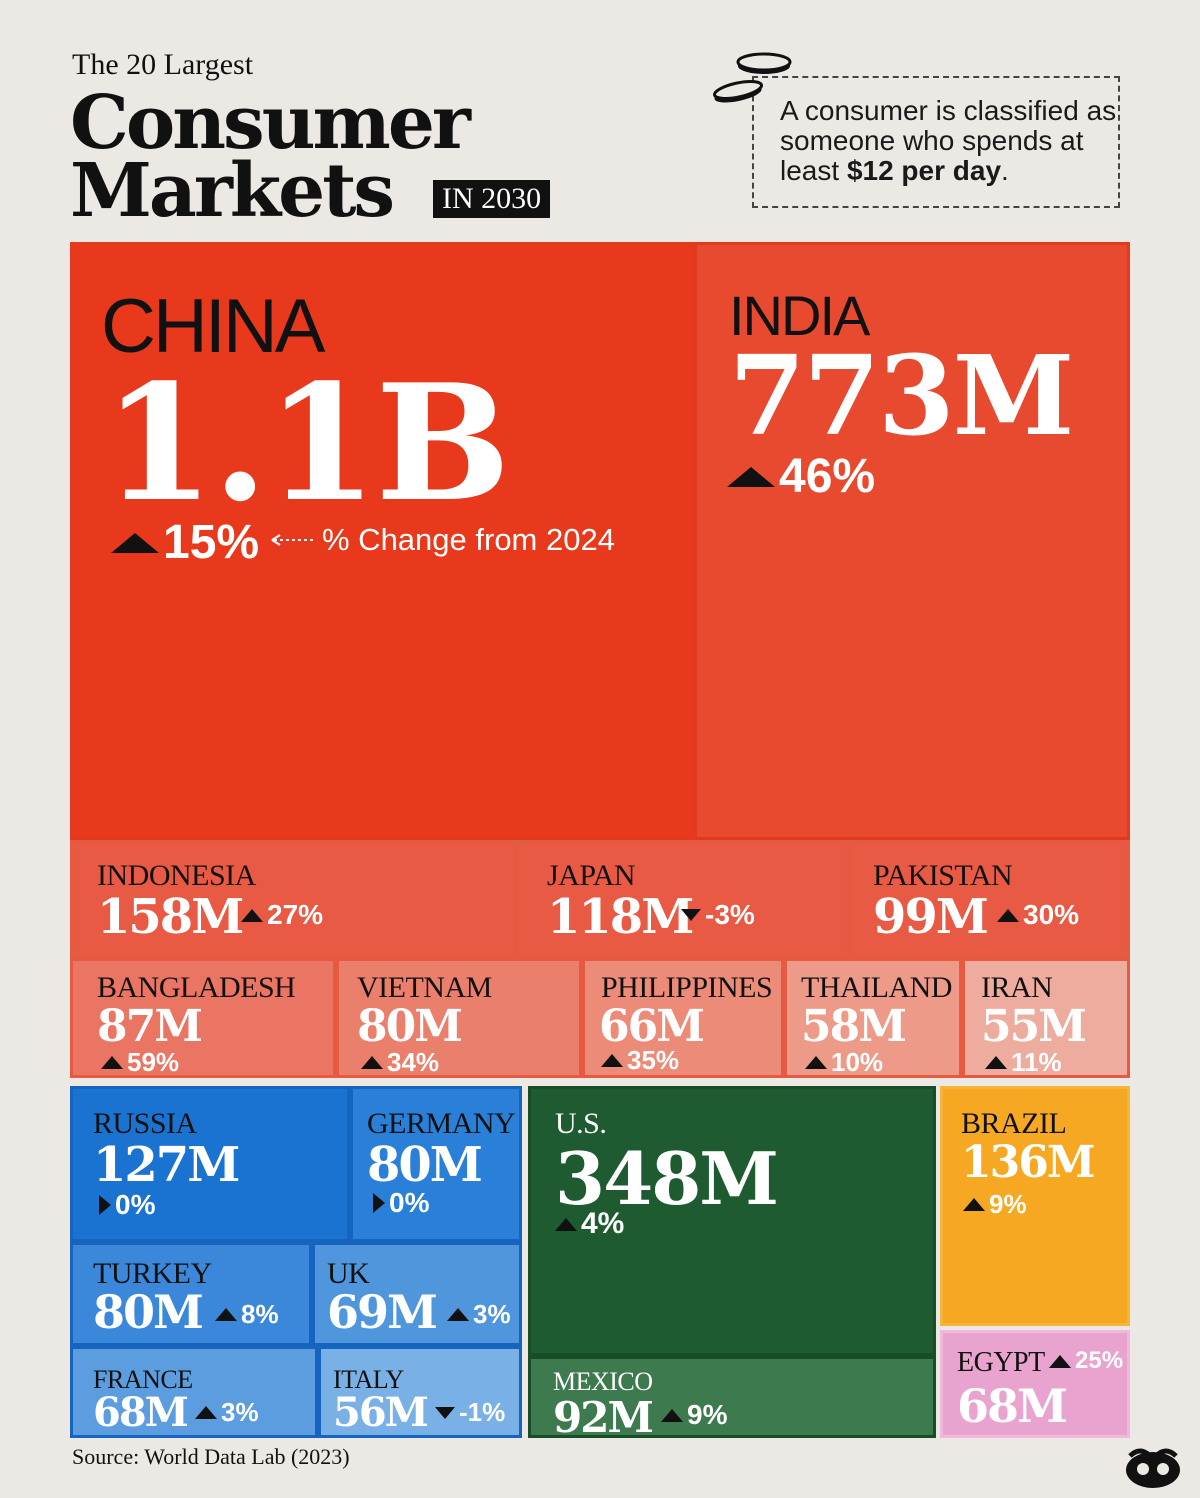 Image resolution: width=1200 pixels, height=1498 pixels. I want to click on tile-change-russia: 0%, so click(127, 1205).